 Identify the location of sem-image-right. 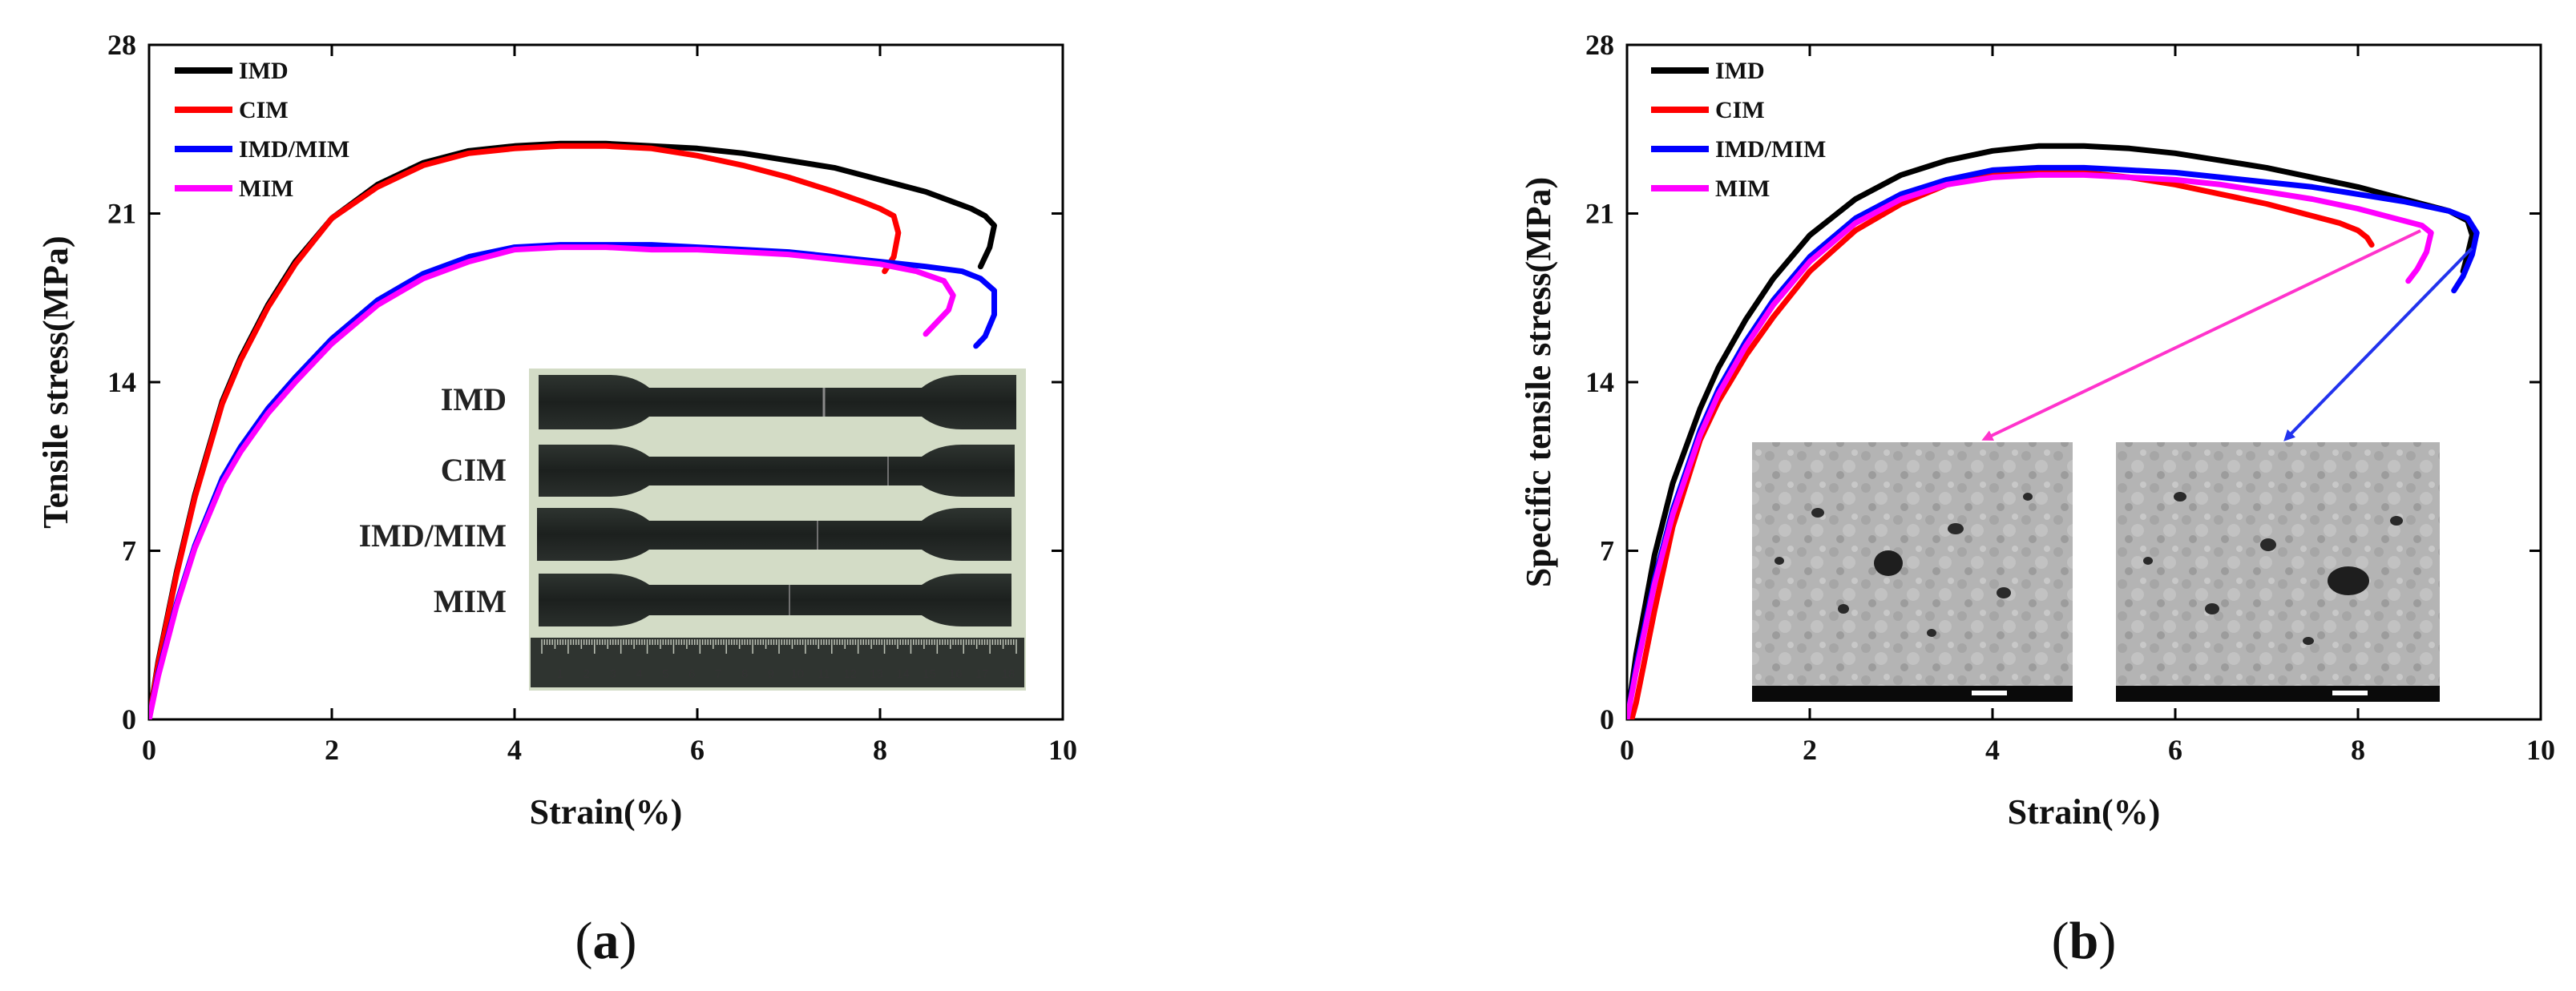
(2278, 572).